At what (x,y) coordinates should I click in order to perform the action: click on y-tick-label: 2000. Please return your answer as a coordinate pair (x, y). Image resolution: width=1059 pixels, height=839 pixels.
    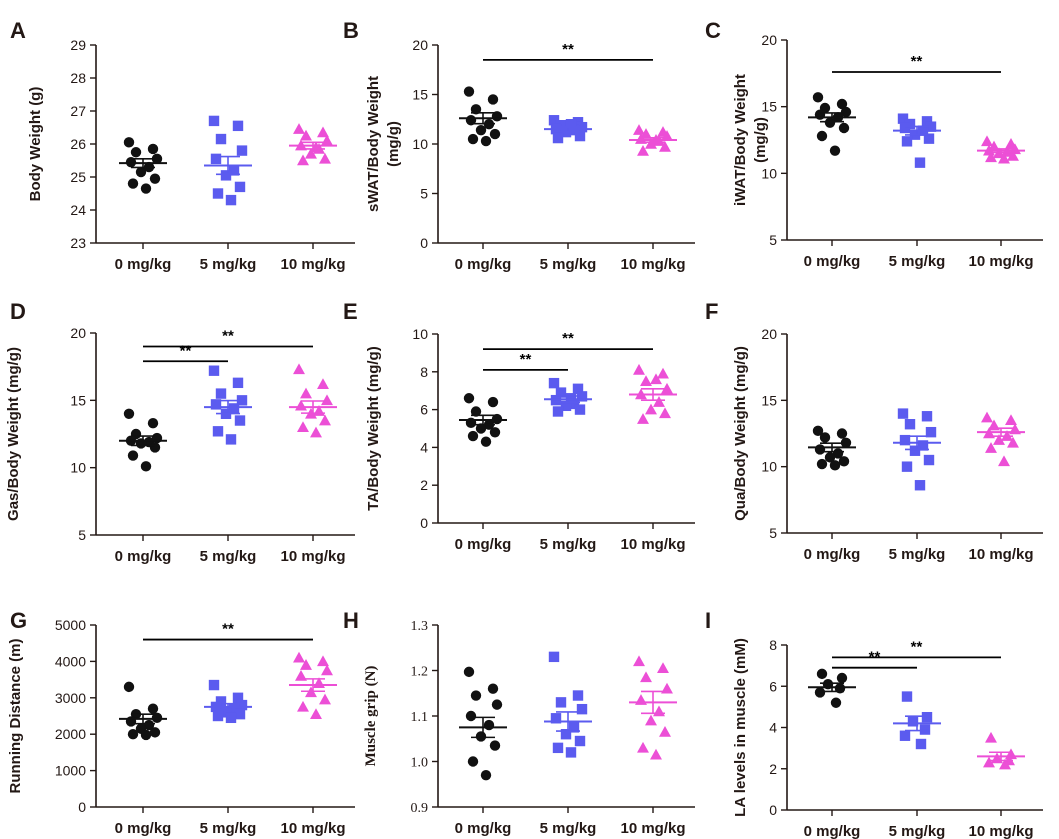
    Looking at the image, I should click on (70, 734).